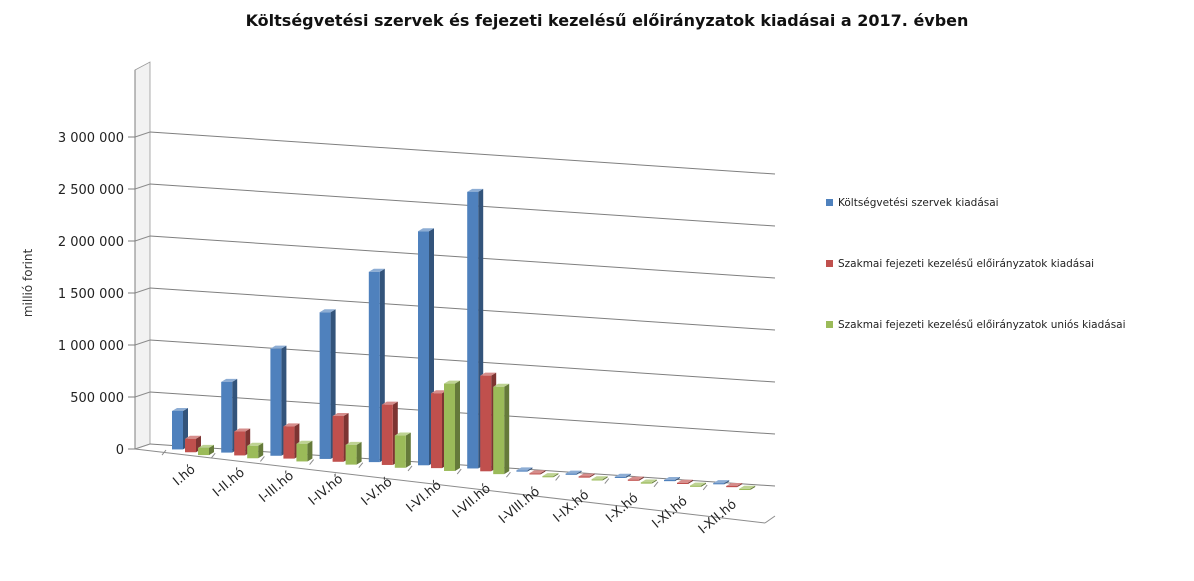 Image resolution: width=1194 pixels, height=581 pixels. I want to click on legend-label: Költségvetési szervek kiadásai, so click(918, 203).